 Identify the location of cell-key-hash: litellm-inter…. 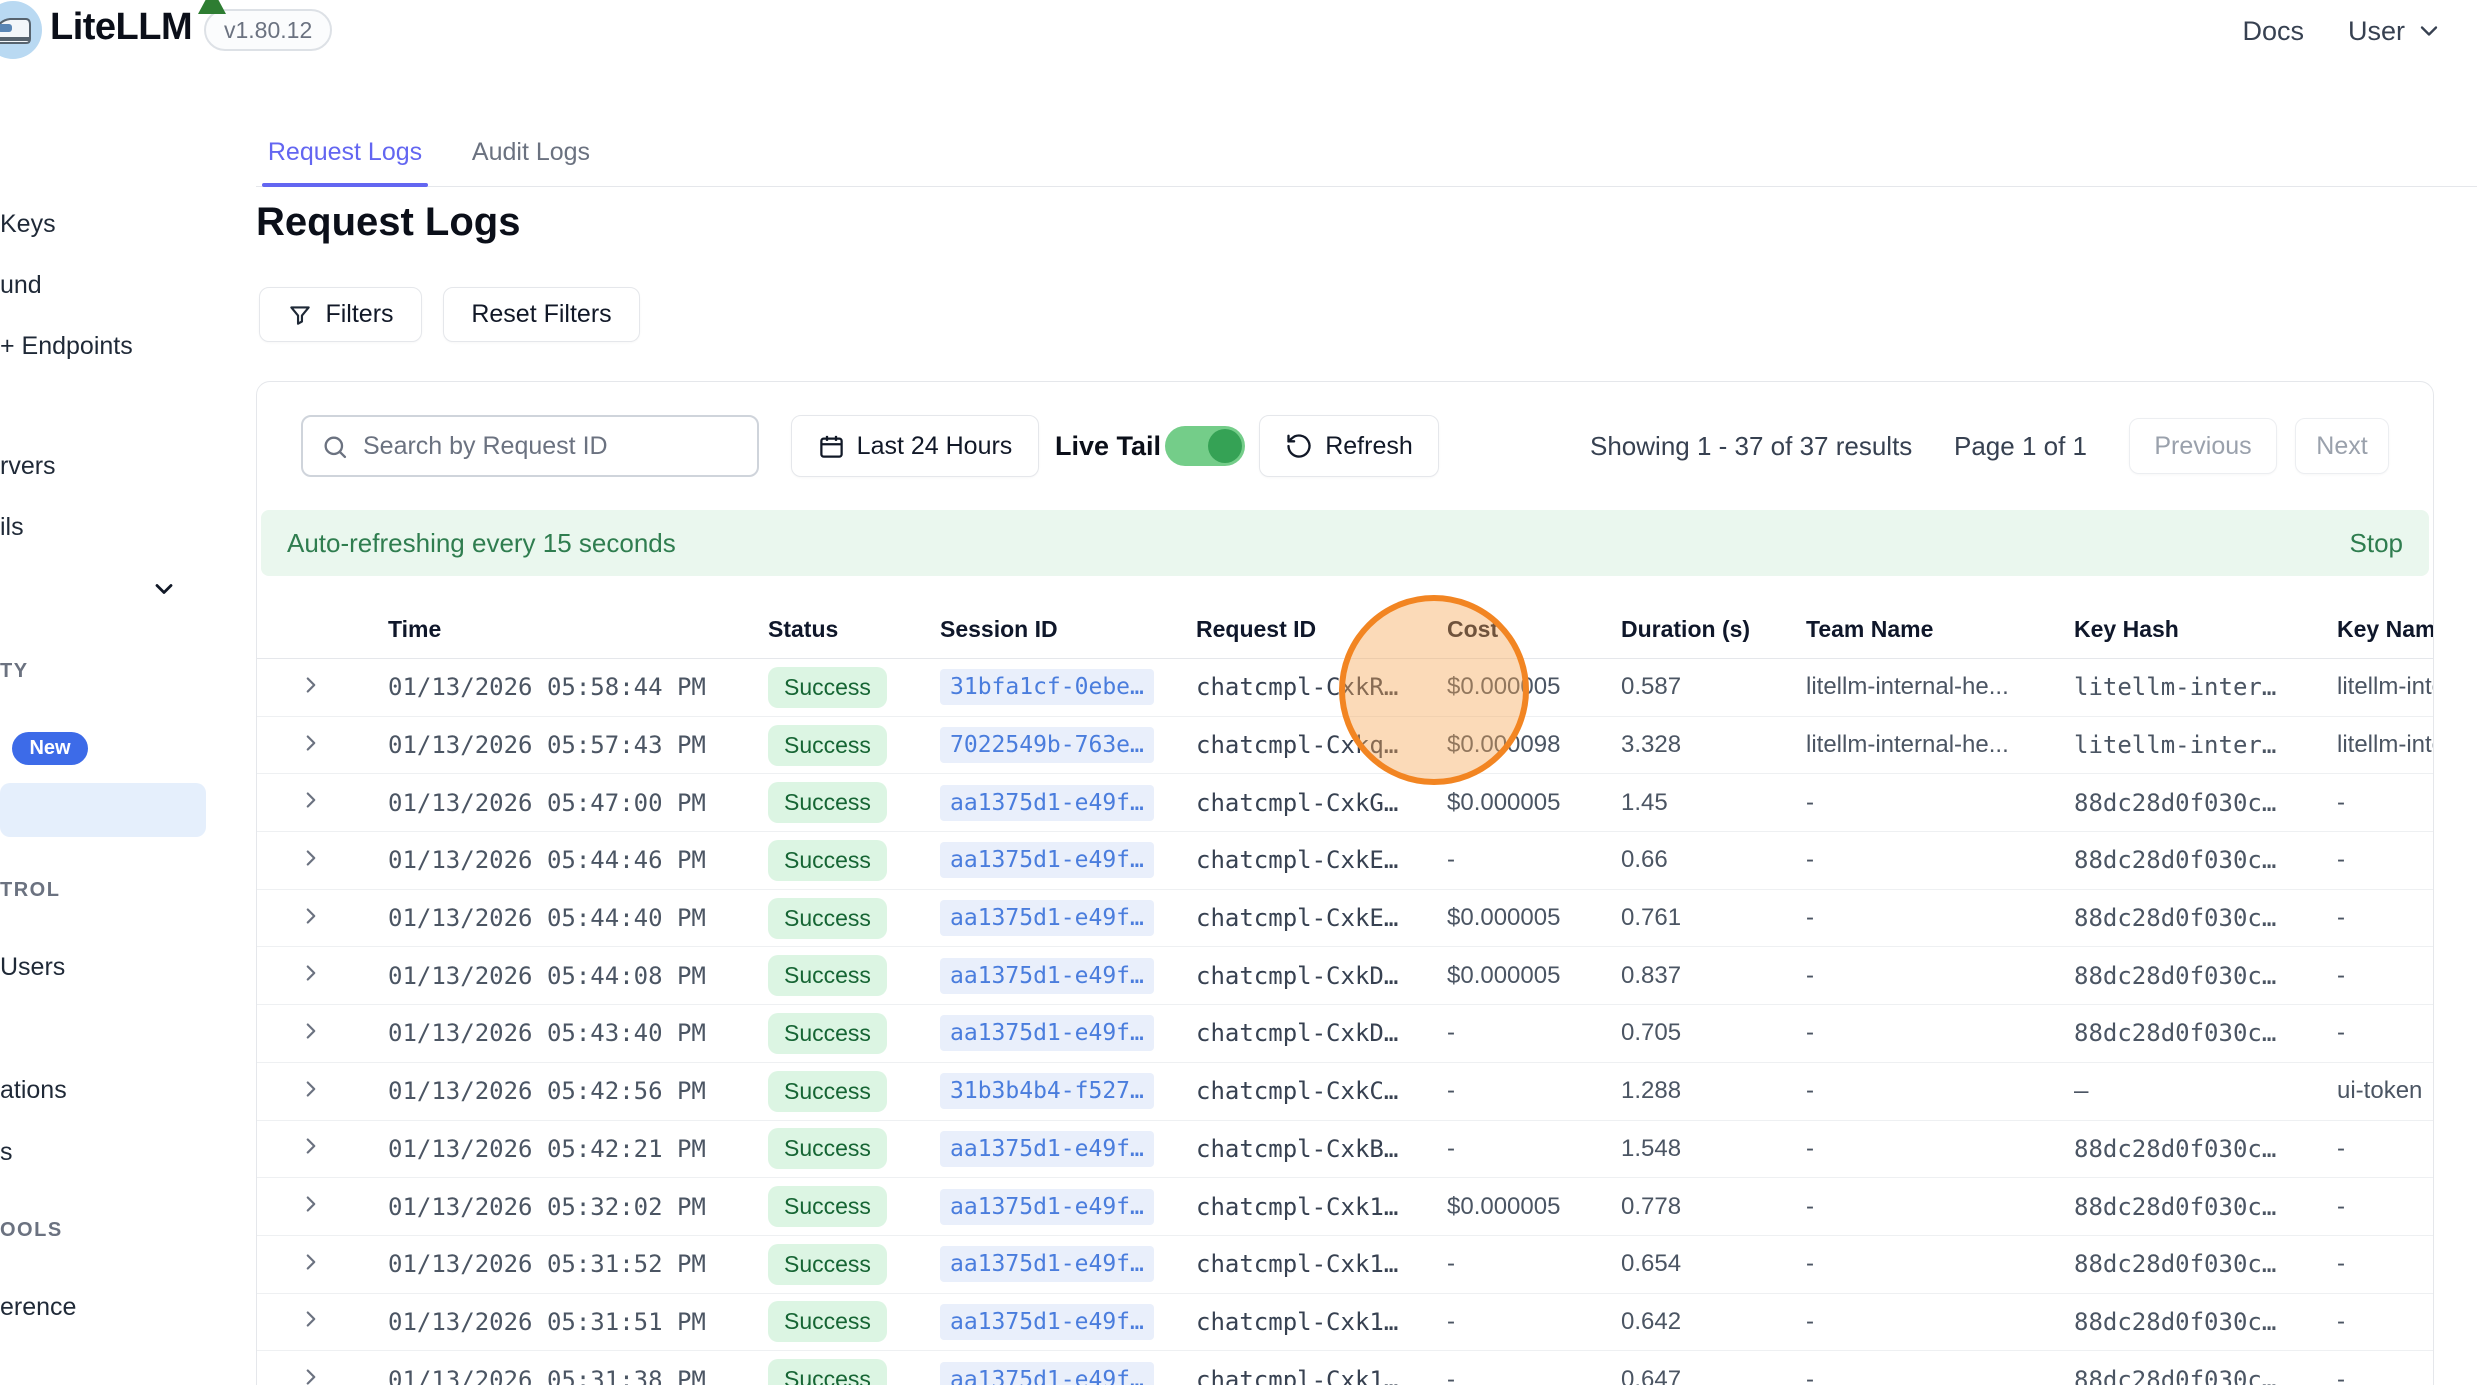
(2175, 687).